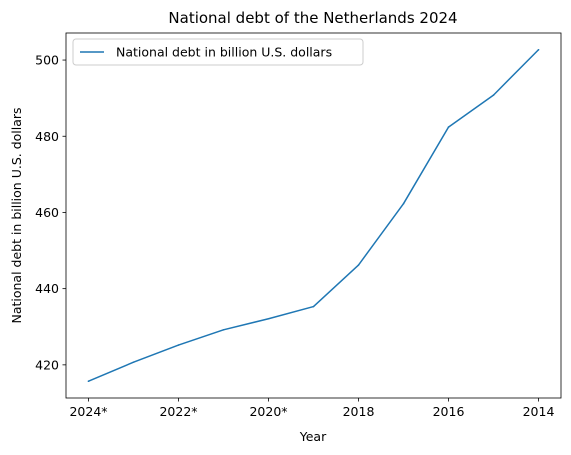 This screenshot has height=455, width=571. I want to click on x-axis-label: Year, so click(313, 436).